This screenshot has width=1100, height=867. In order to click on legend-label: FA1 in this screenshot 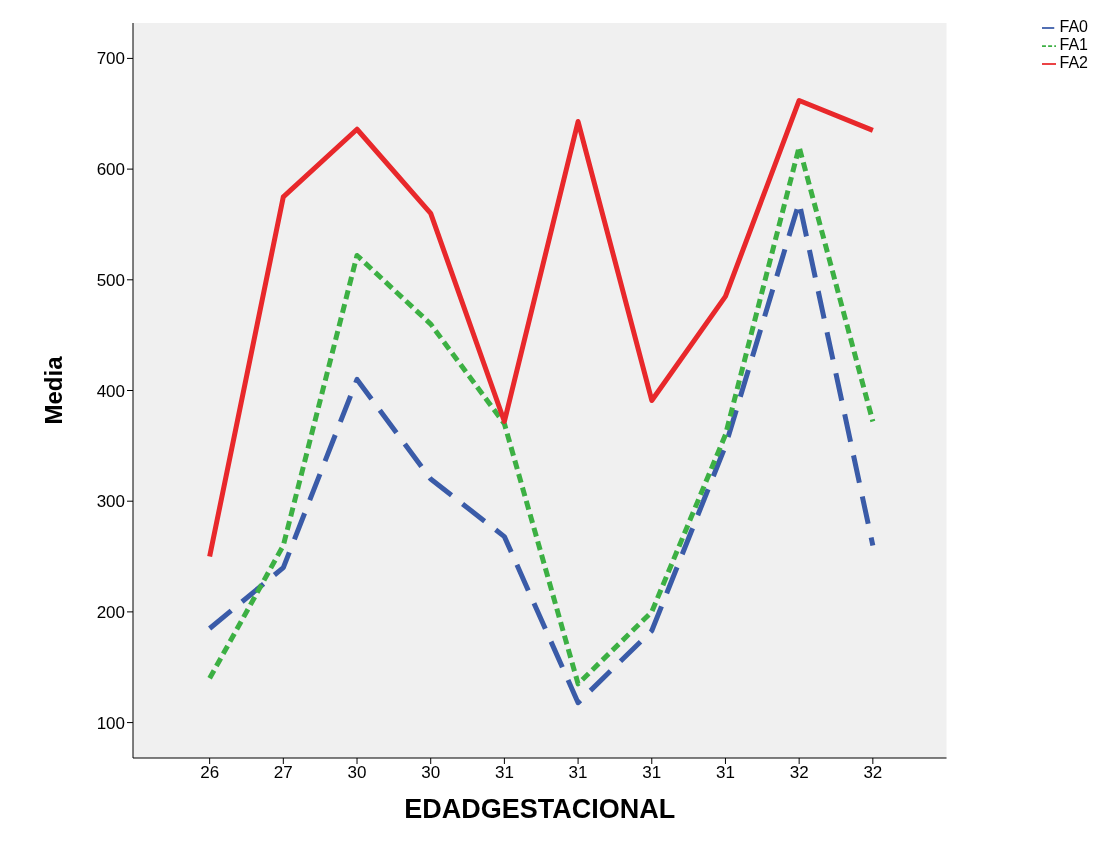, I will do `click(1073, 44)`.